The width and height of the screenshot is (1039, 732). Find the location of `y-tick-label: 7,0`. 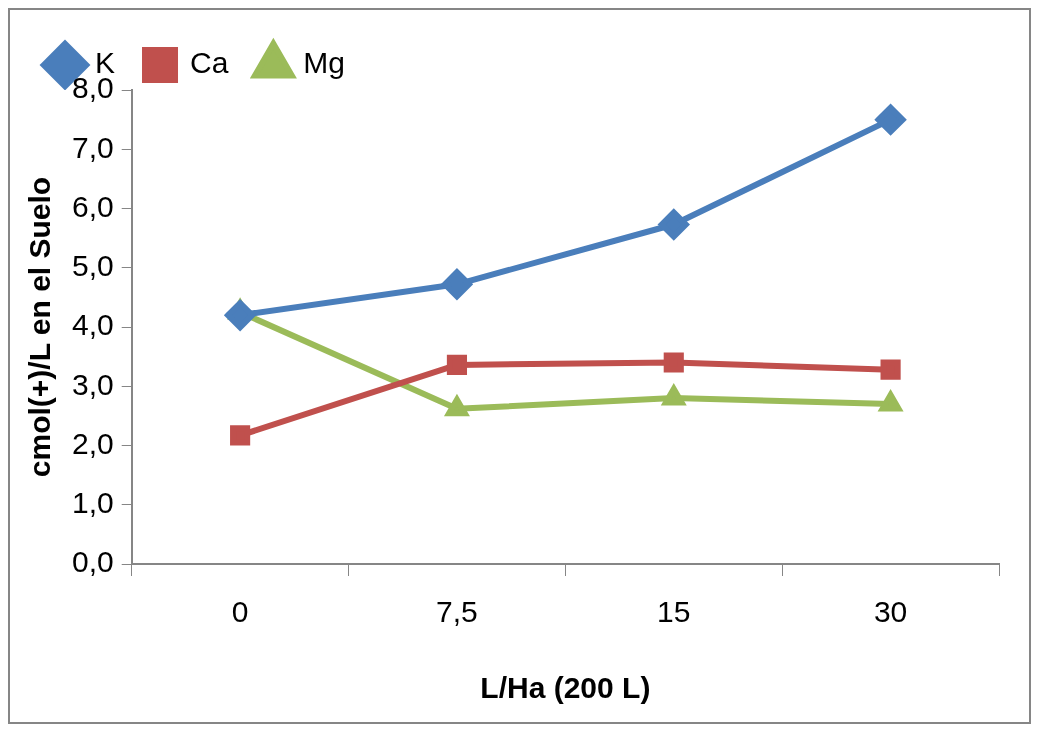

y-tick-label: 7,0 is located at coordinates (92, 147).